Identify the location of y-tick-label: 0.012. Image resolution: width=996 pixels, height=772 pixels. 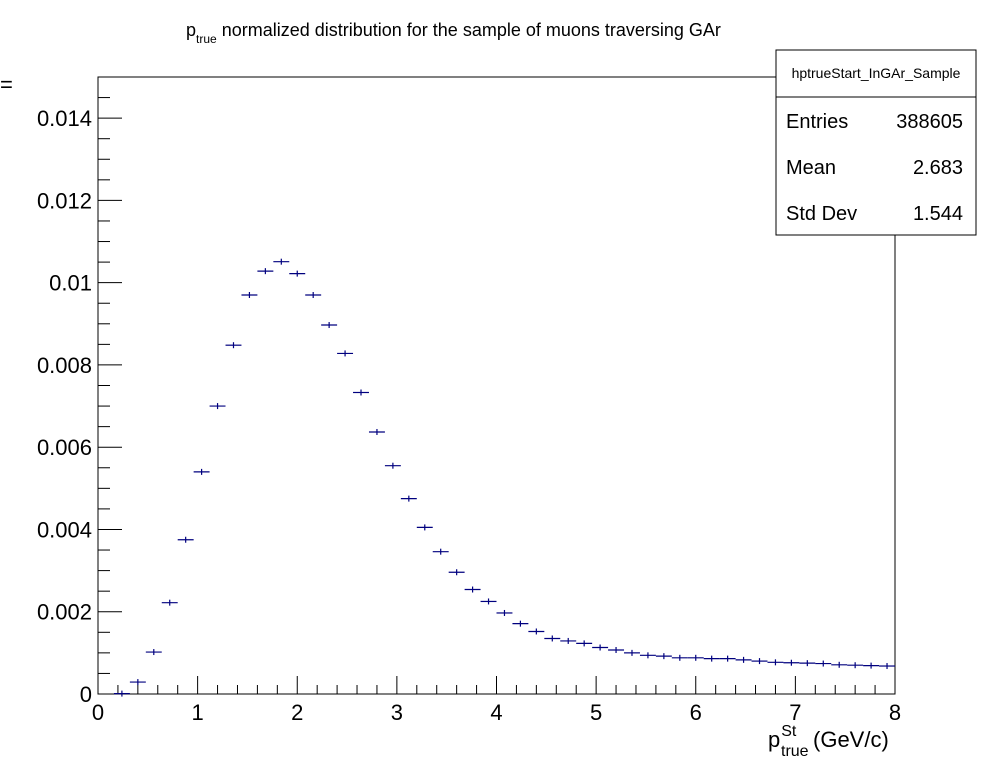
(64, 200).